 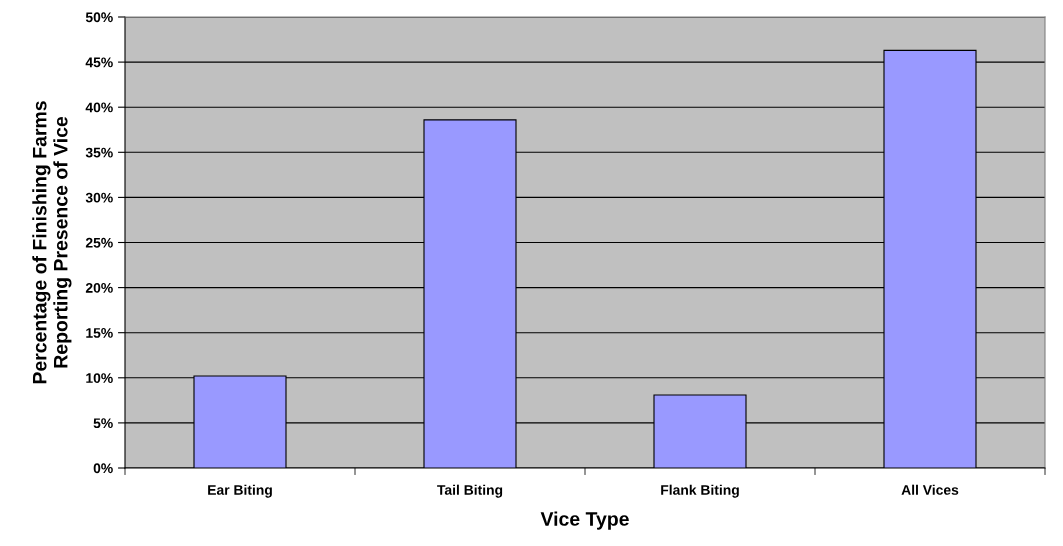 I want to click on y-tick-label: 40%, so click(x=99, y=107).